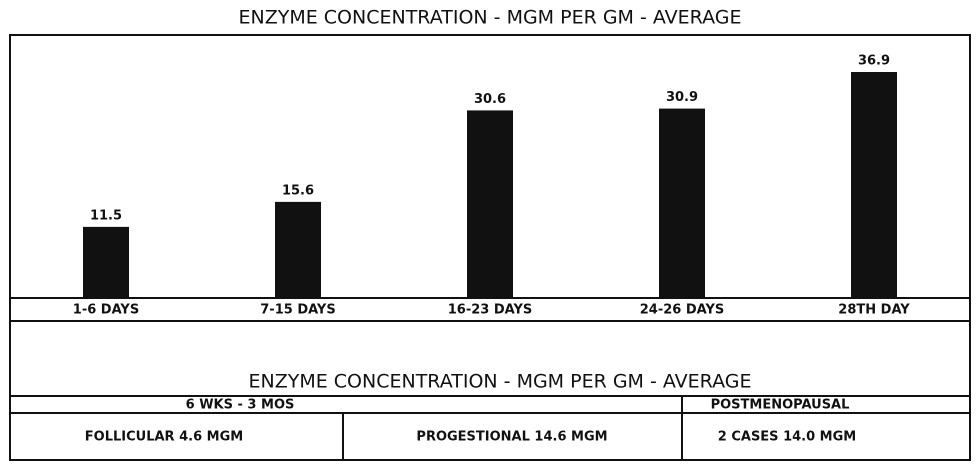 This screenshot has height=466, width=979. What do you see at coordinates (106, 310) in the screenshot?
I see `x-tick-label: 1-6 DAYS` at bounding box center [106, 310].